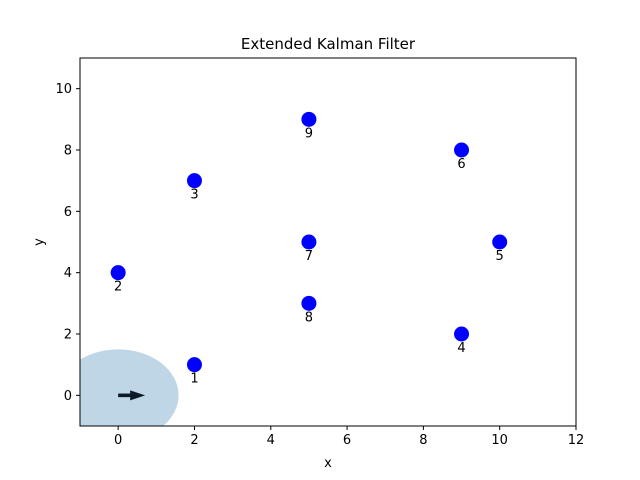 The width and height of the screenshot is (640, 480). Describe the element at coordinates (194, 440) in the screenshot. I see `x-tick-label: 2` at that location.